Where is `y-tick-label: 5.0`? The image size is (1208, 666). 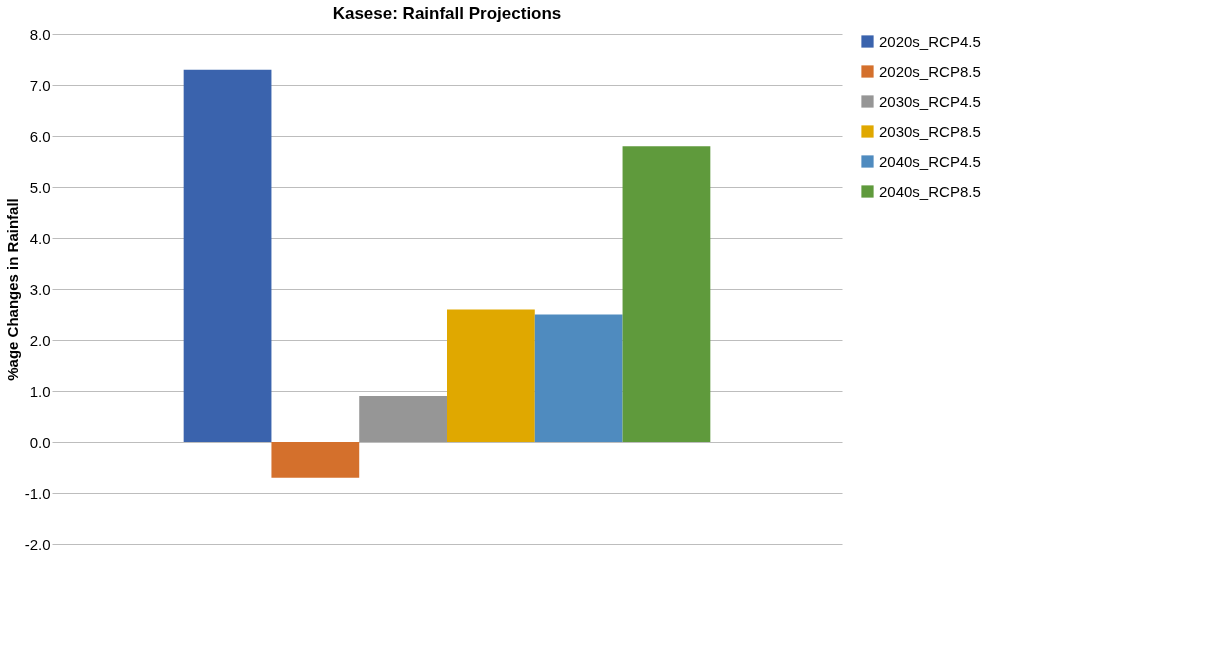 y-tick-label: 5.0 is located at coordinates (40, 187).